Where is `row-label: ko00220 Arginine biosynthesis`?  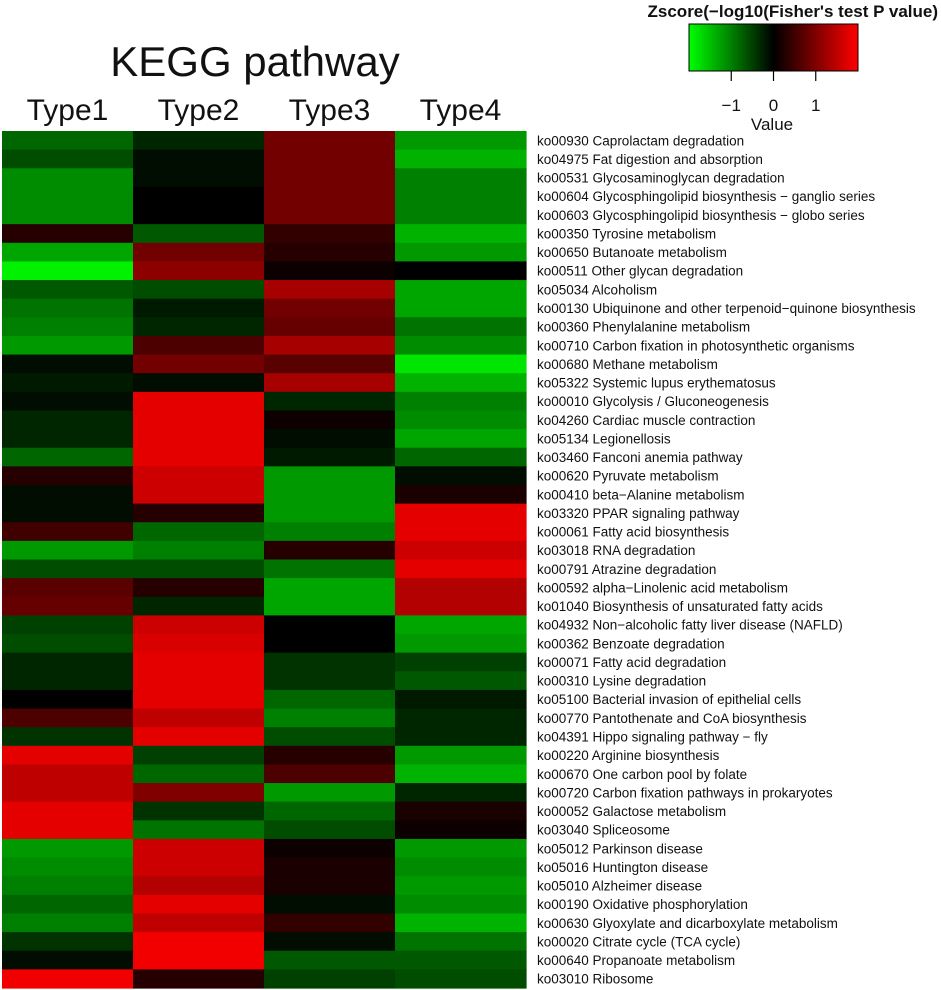 row-label: ko00220 Arginine biosynthesis is located at coordinates (628, 755).